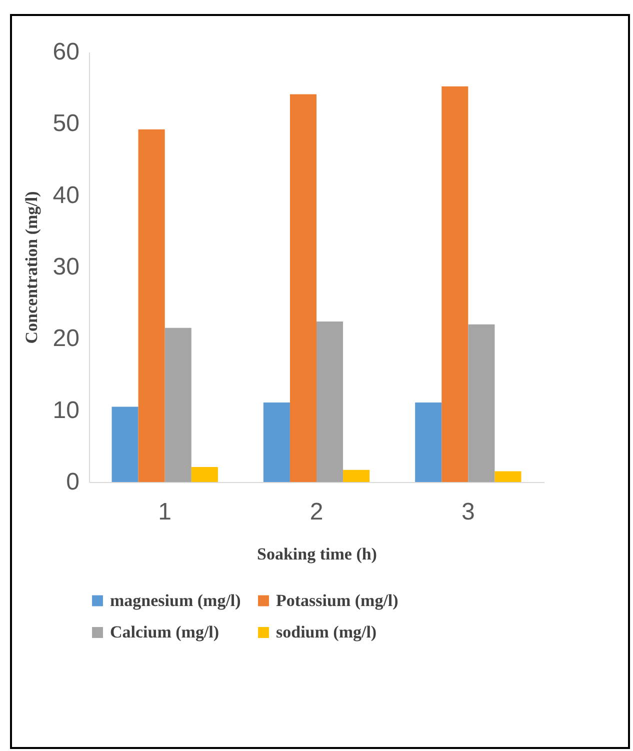  Describe the element at coordinates (326, 632) in the screenshot. I see `legend-label: sodium (mg/l)` at that location.